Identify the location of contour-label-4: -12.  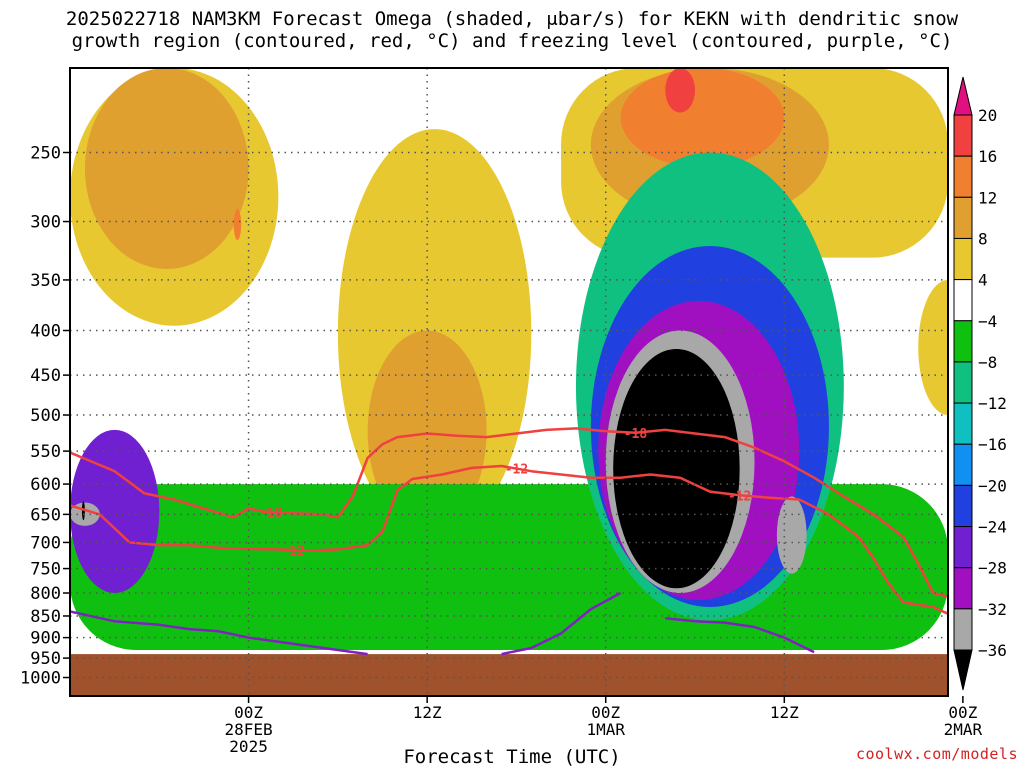
(516, 470).